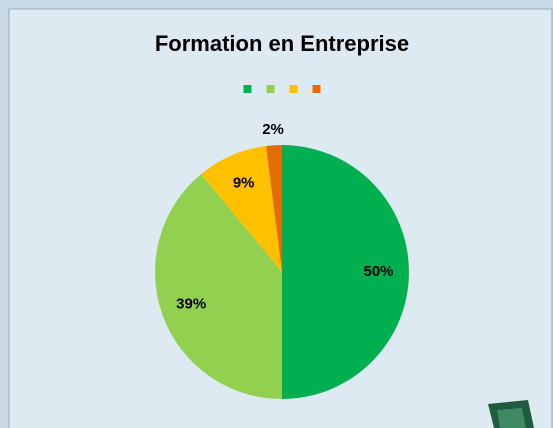  What do you see at coordinates (379, 271) in the screenshot?
I see `data-label: 50%` at bounding box center [379, 271].